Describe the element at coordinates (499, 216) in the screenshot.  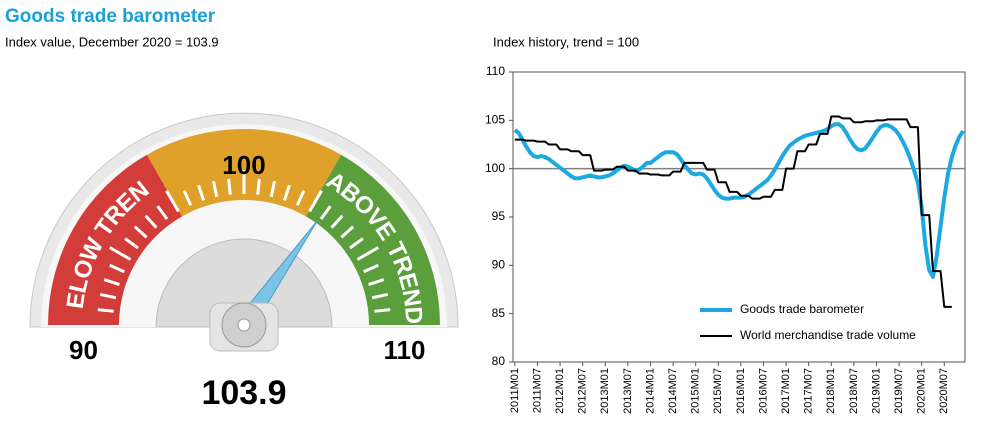
I see `y-tick-label: 95` at that location.